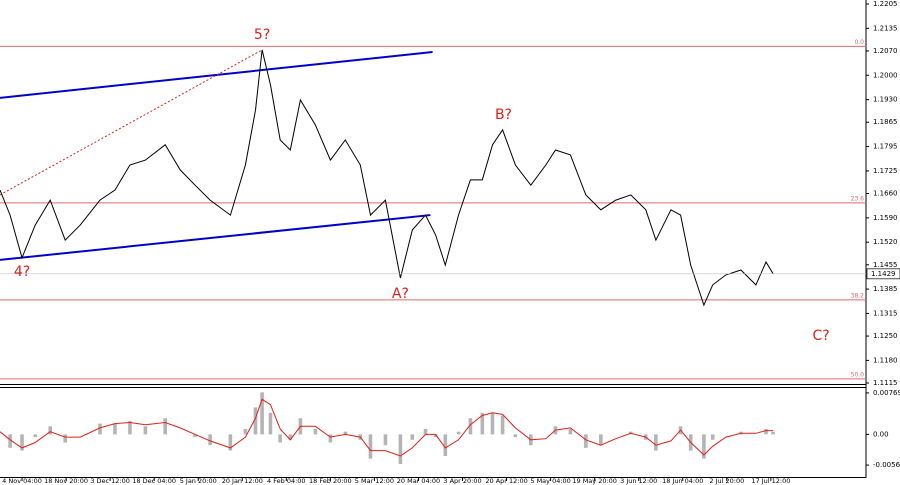 The image size is (900, 485). Describe the element at coordinates (885, 147) in the screenshot. I see `y-tick-label: 1.1795` at that location.